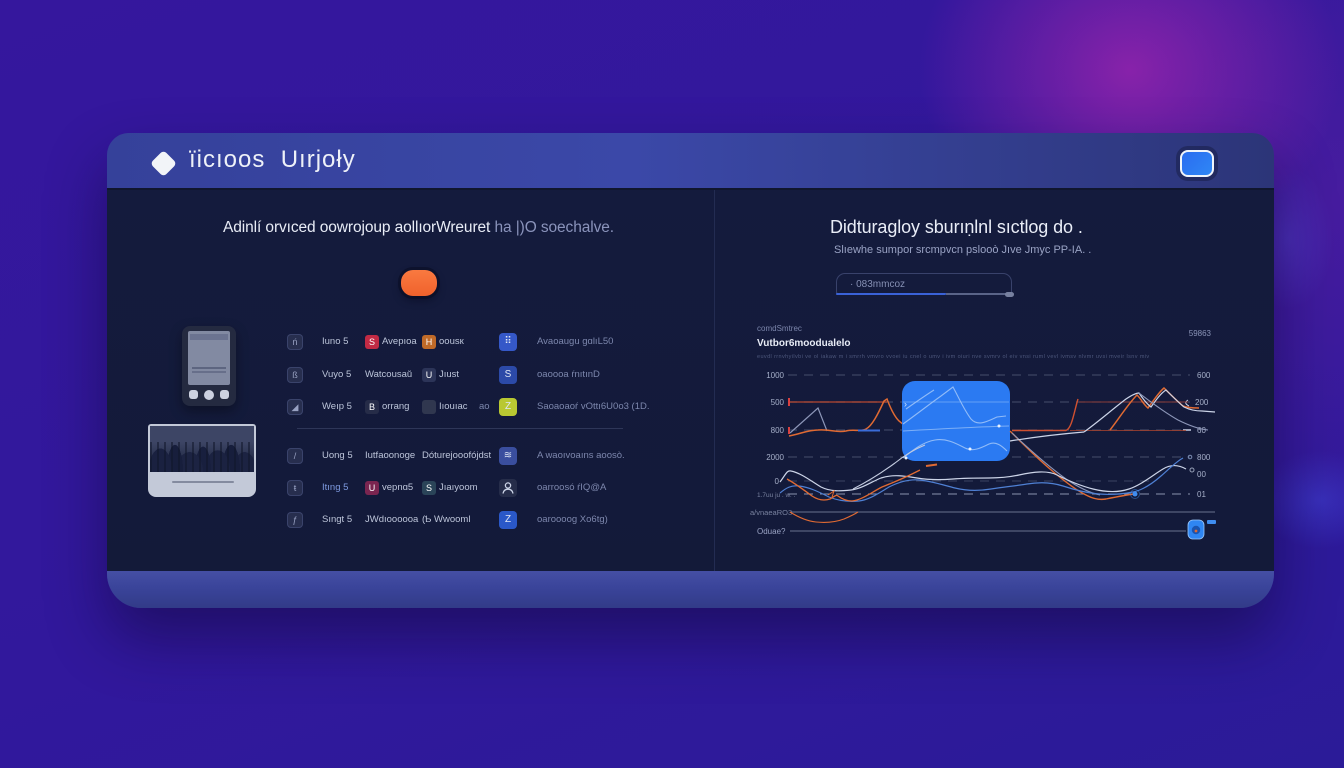  What do you see at coordinates (776, 495) in the screenshot?
I see `svg-text: 1.7uu ju . w. .` at bounding box center [776, 495].